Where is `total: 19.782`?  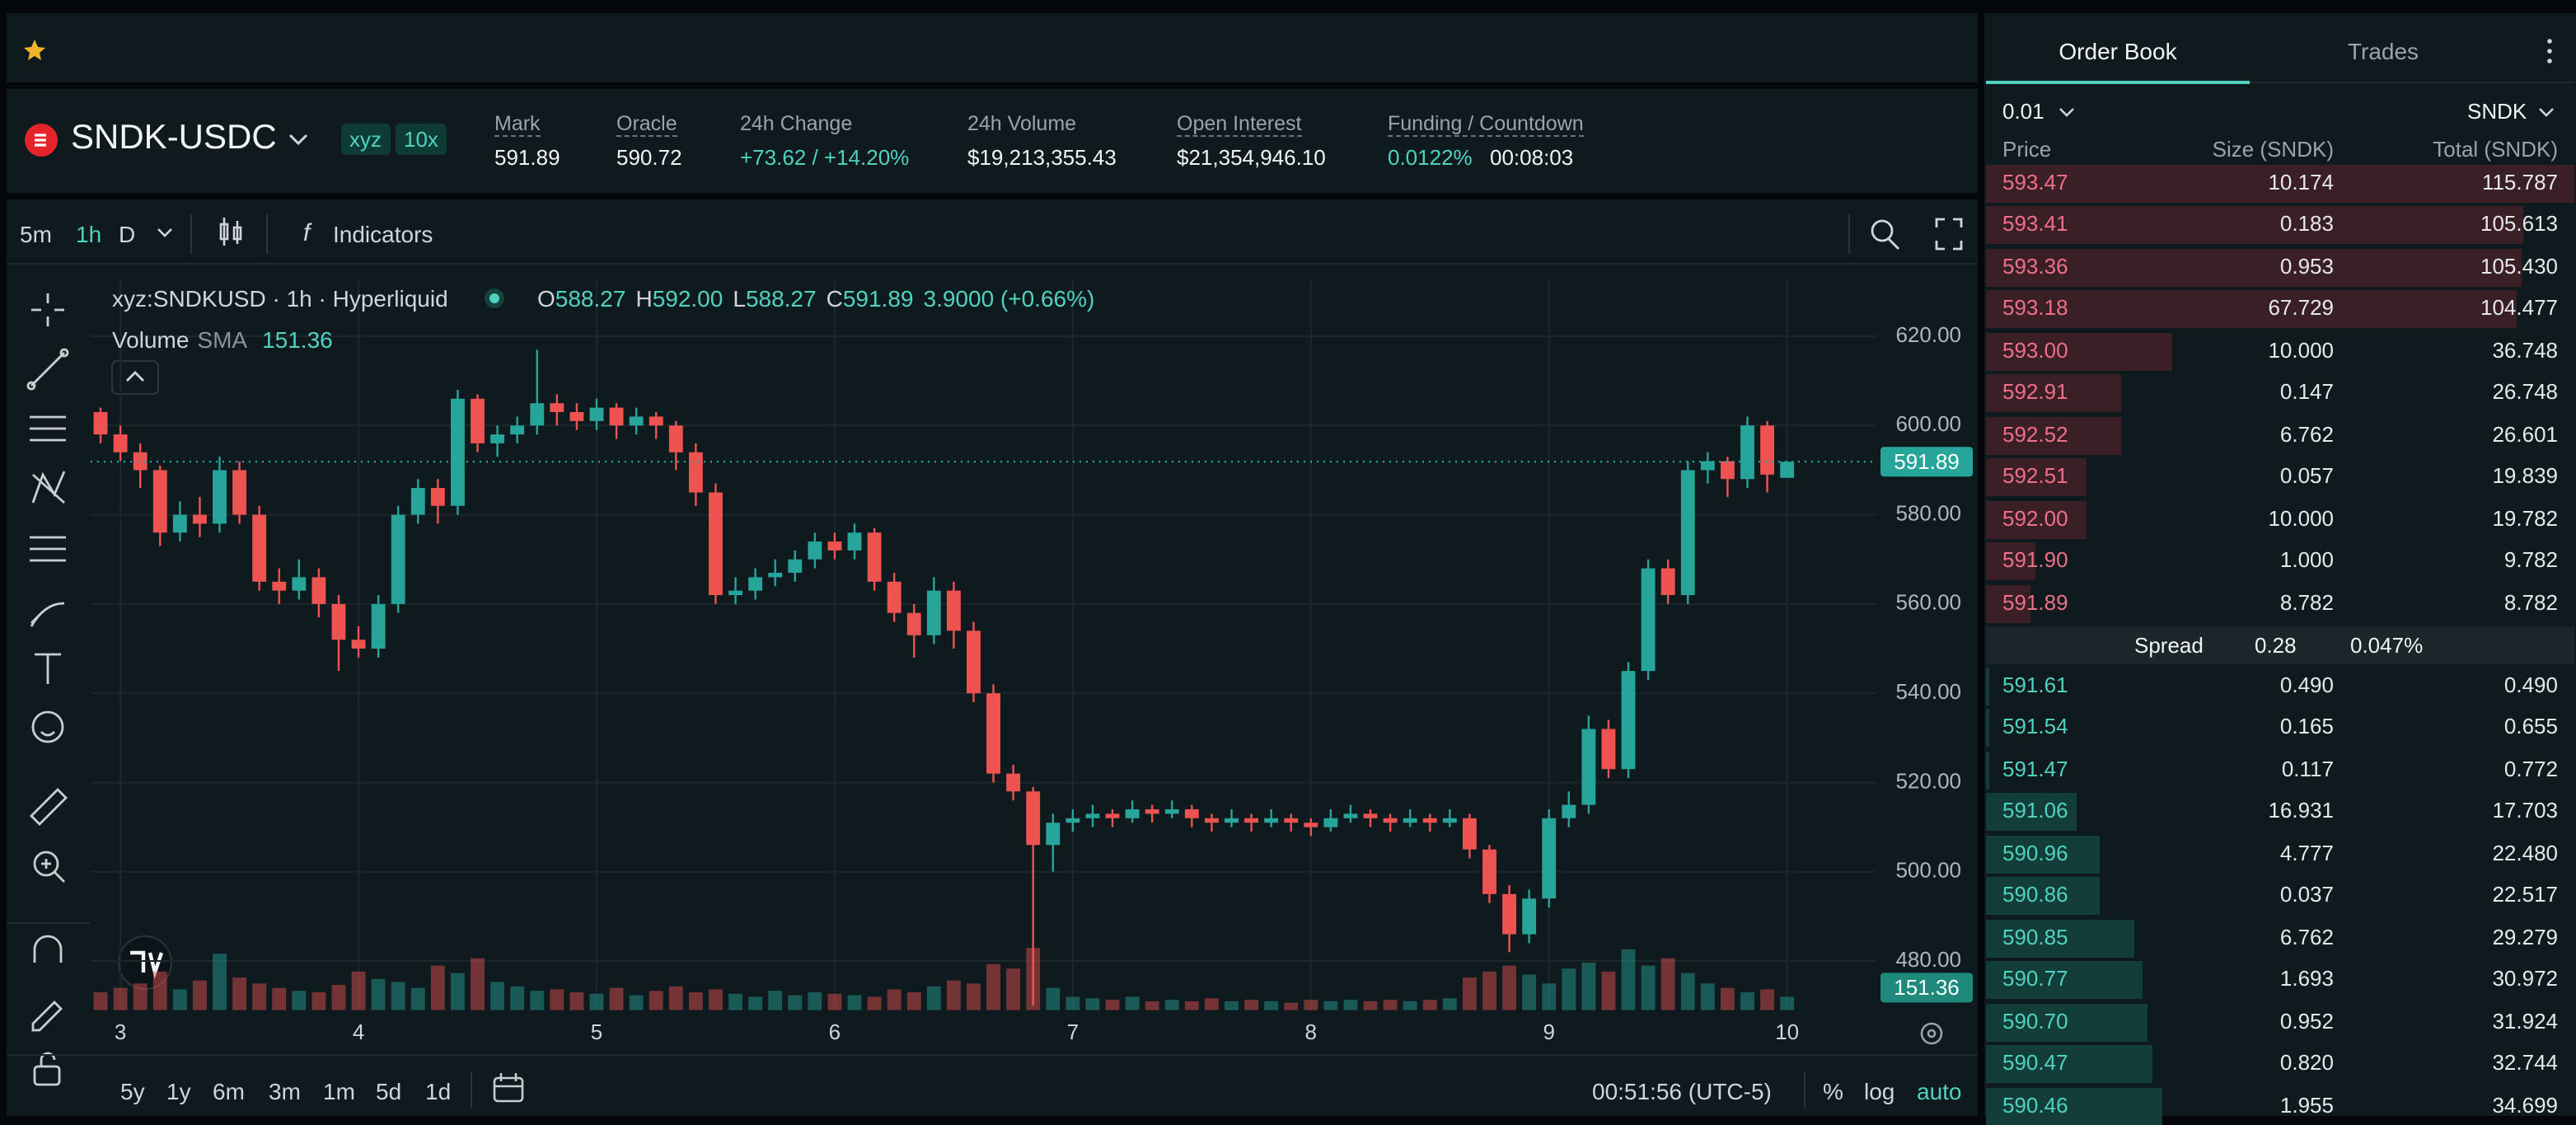 total: 19.782 is located at coordinates (2525, 518).